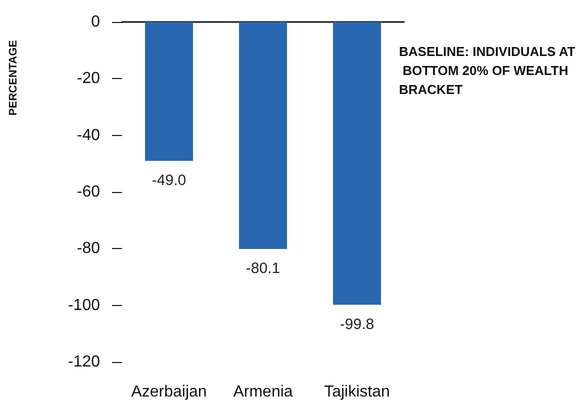 The height and width of the screenshot is (407, 587). I want to click on y-tick-label: -80, so click(88, 249).